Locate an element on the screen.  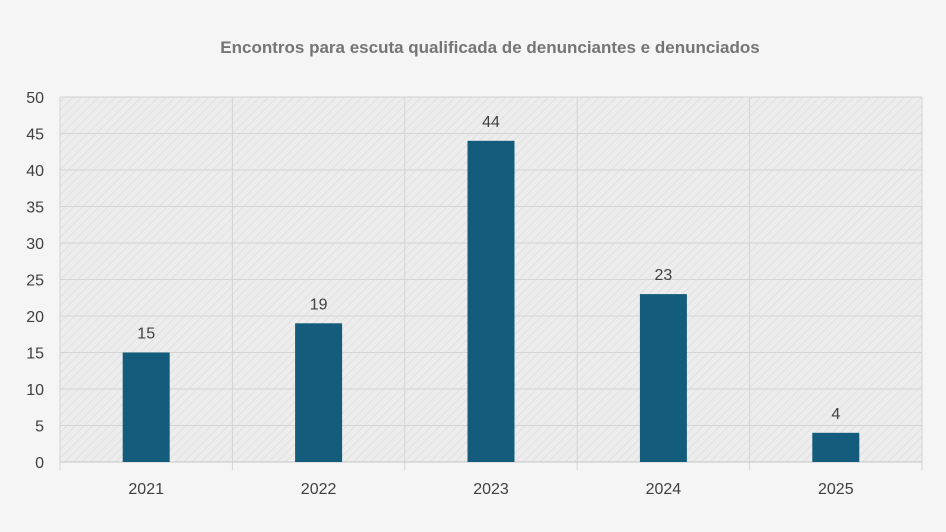
y-tick-label-50: 50 is located at coordinates (35, 98).